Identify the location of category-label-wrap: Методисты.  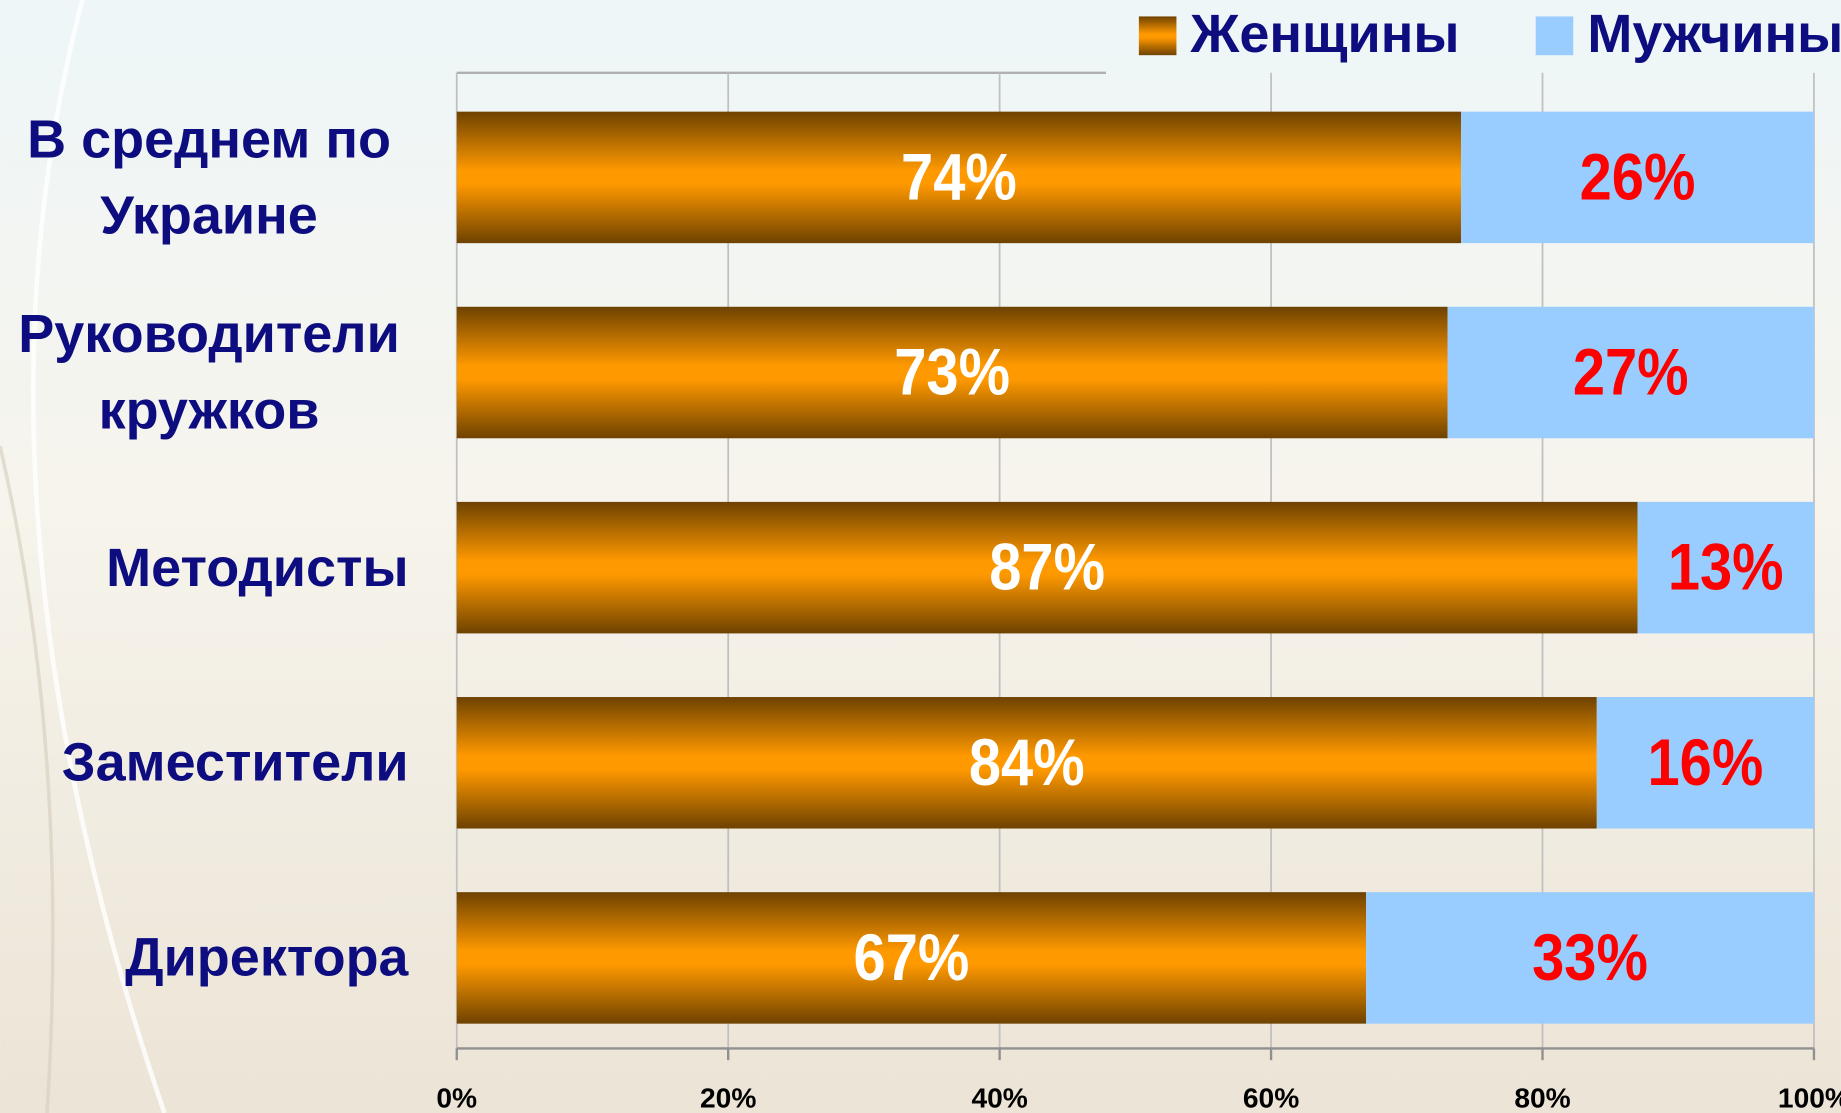
(208, 567).